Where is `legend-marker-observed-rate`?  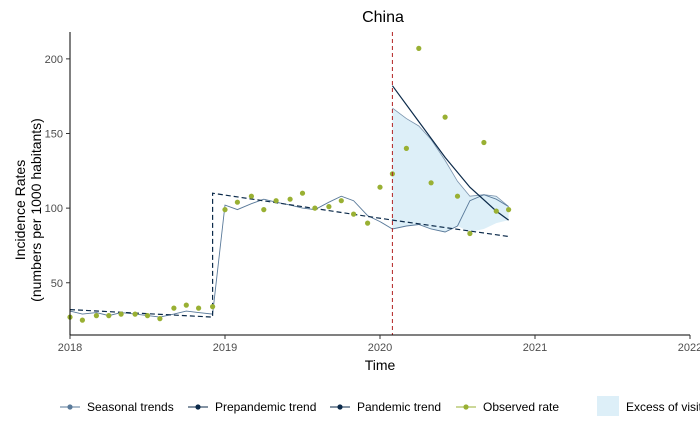 legend-marker-observed-rate is located at coordinates (466, 407).